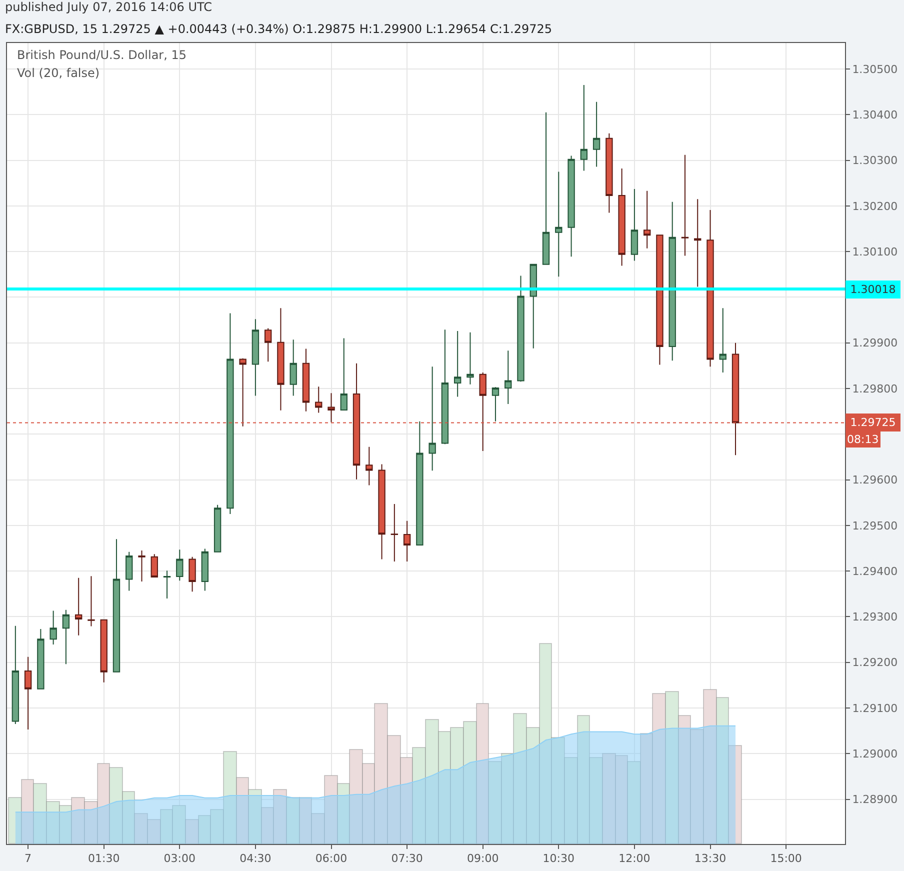 Image resolution: width=904 pixels, height=871 pixels. I want to click on chart-title: British Pound/U.S. Dollar, 15, so click(102, 55).